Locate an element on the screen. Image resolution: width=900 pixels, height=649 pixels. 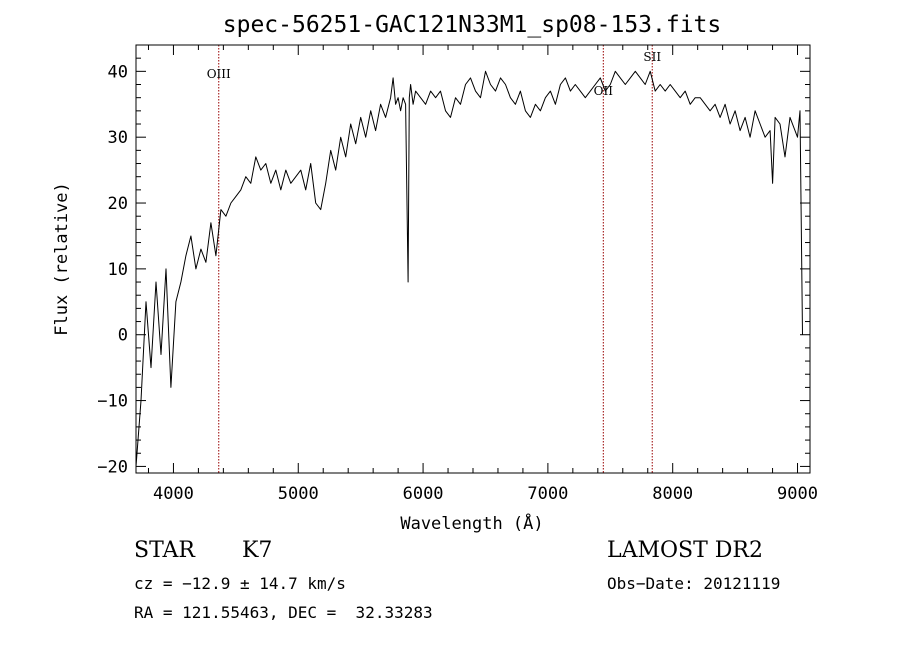
line-label-0: OIII is located at coordinates (219, 74).